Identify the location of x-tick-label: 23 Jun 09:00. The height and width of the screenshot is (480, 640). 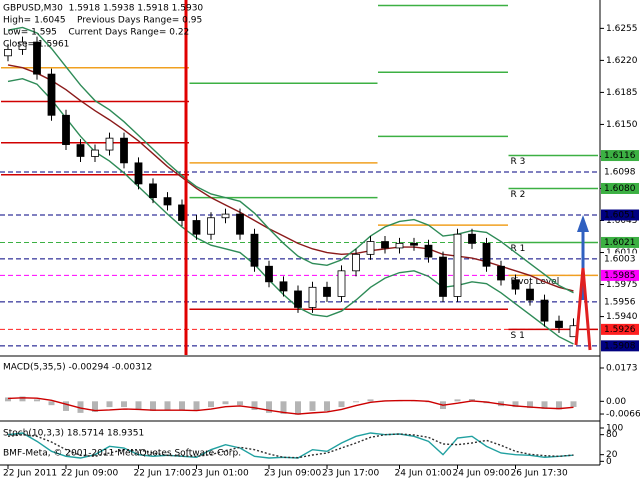
(292, 474).